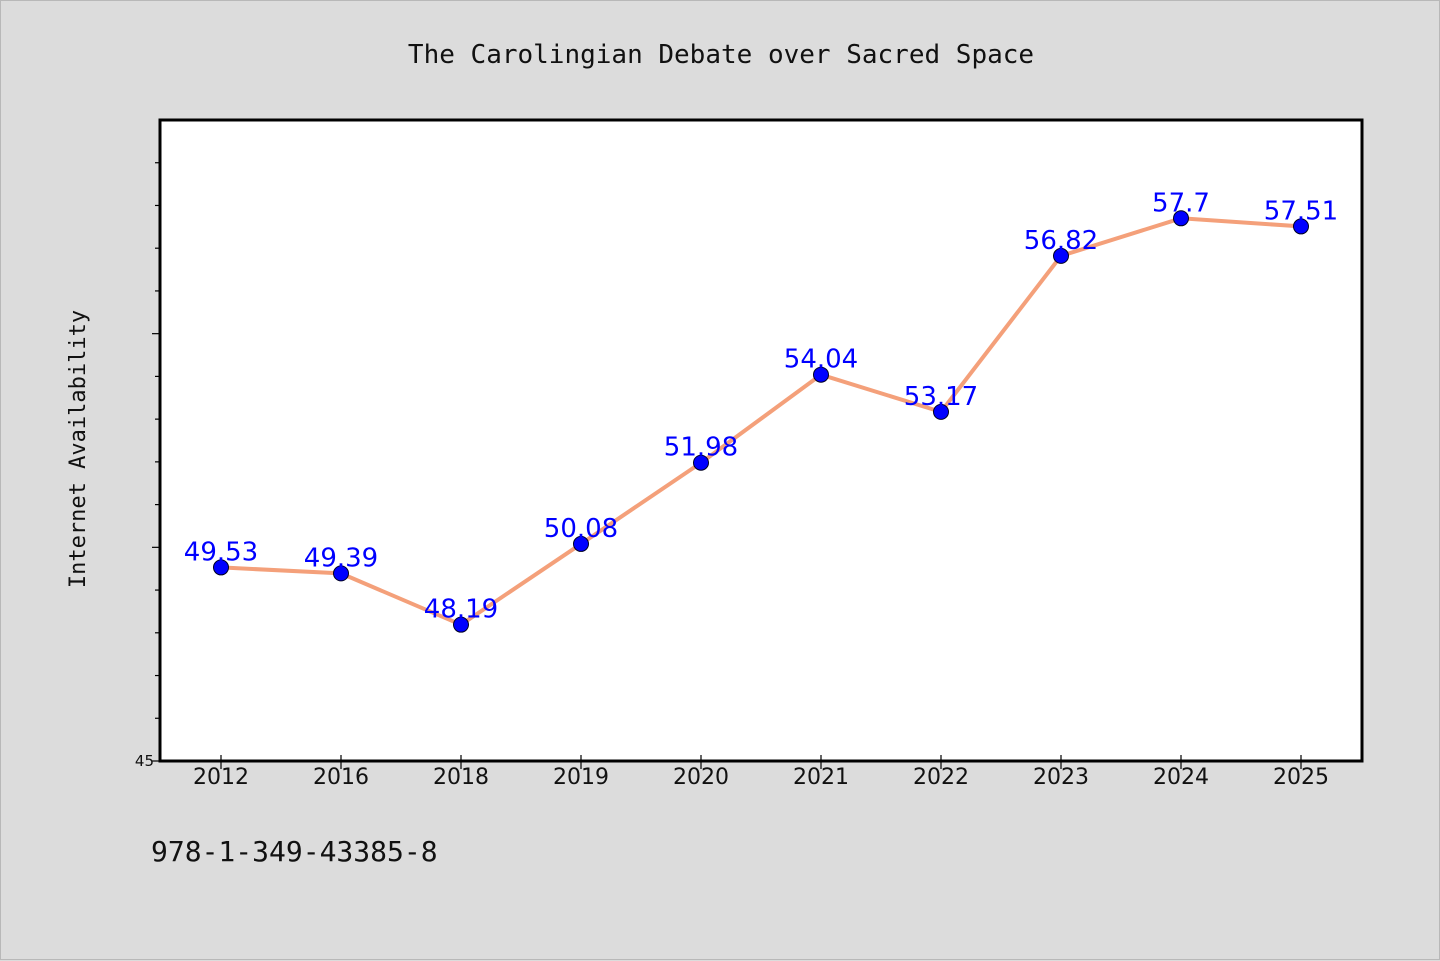  What do you see at coordinates (341, 558) in the screenshot?
I see `data-label: 49.39` at bounding box center [341, 558].